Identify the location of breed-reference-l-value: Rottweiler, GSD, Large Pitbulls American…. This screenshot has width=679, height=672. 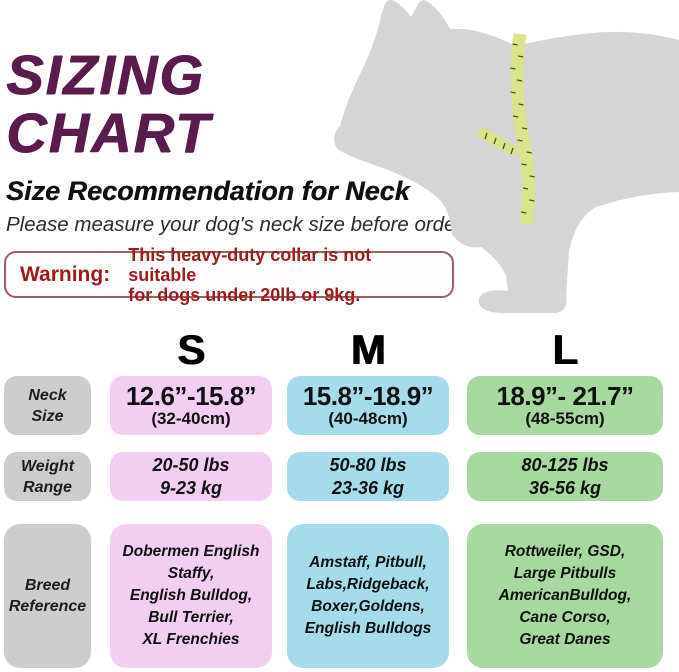
(565, 595).